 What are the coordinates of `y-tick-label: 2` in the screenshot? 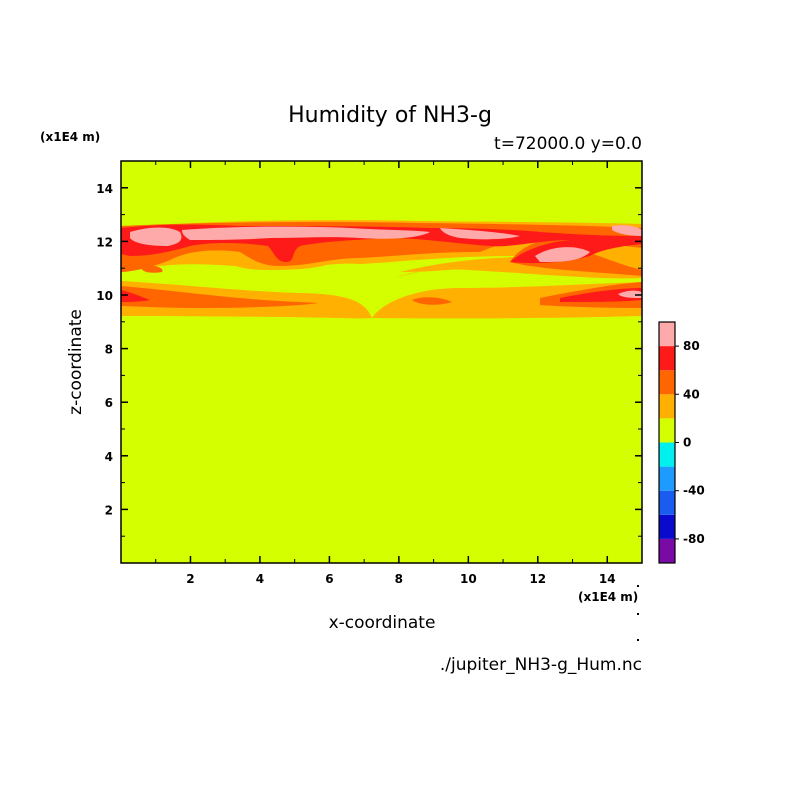 It's located at (109, 510).